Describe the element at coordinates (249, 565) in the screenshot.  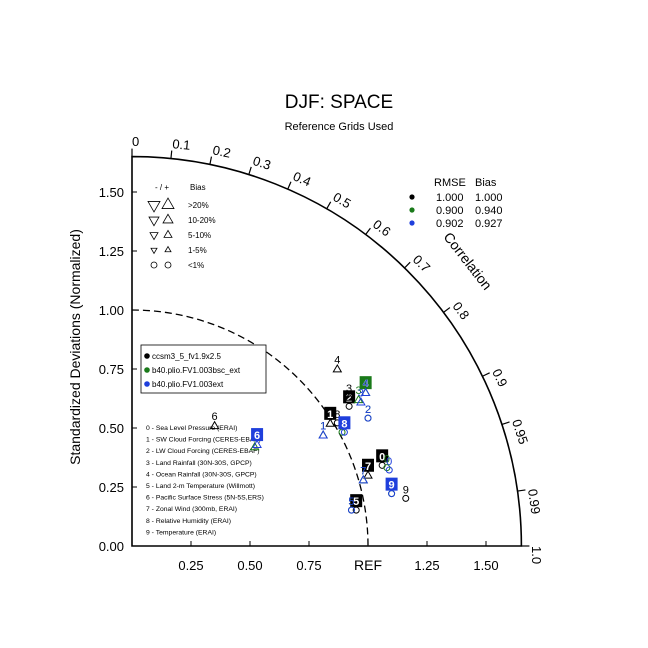
I see `x-tick-label: 0.50` at that location.